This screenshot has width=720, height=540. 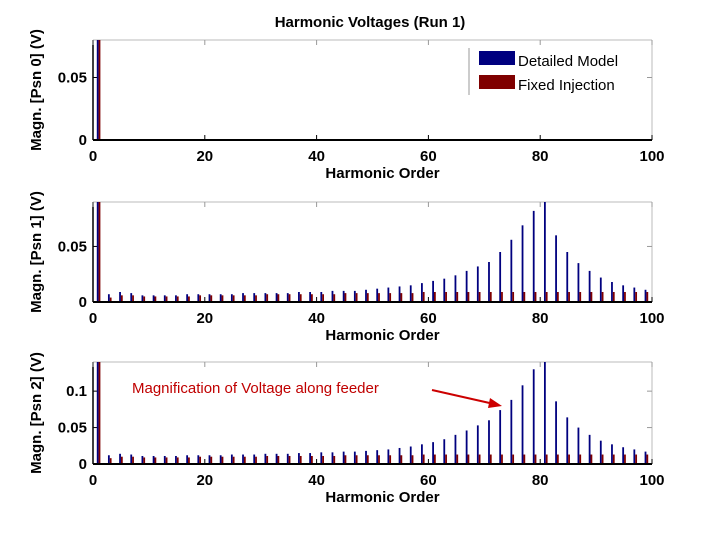 I want to click on y-axis-label: Magn. [Psn 0] (V), so click(x=36, y=90).